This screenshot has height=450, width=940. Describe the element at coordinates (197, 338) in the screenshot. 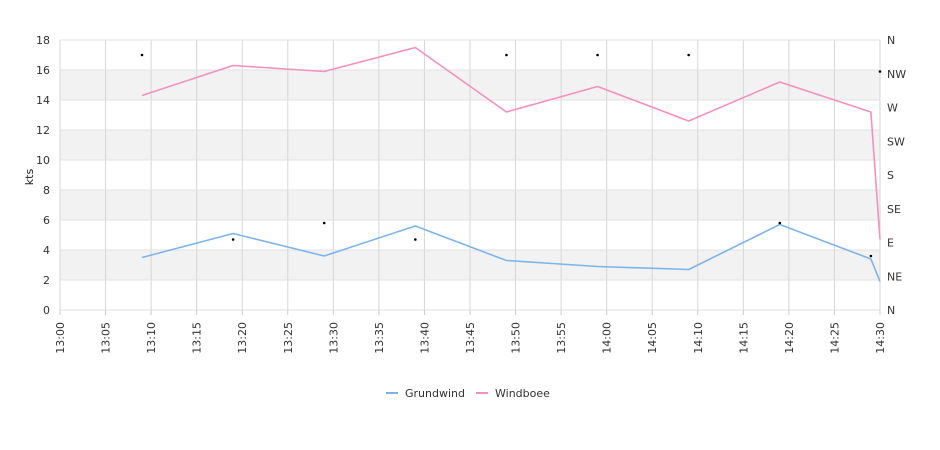

I see `x-tick-label: 13:15` at that location.